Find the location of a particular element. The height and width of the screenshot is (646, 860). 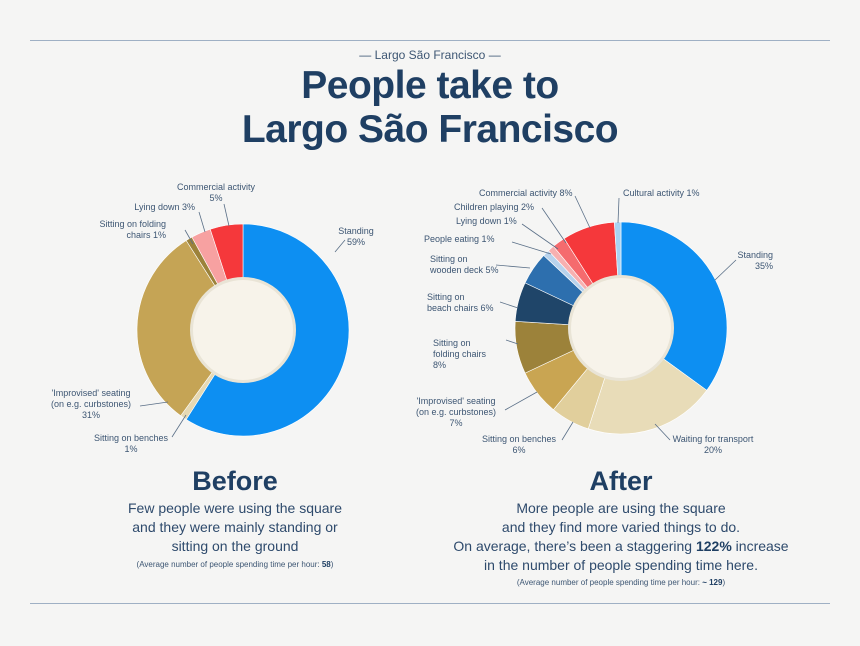

title-line-2: Largo São Francisco is located at coordinates (430, 129).